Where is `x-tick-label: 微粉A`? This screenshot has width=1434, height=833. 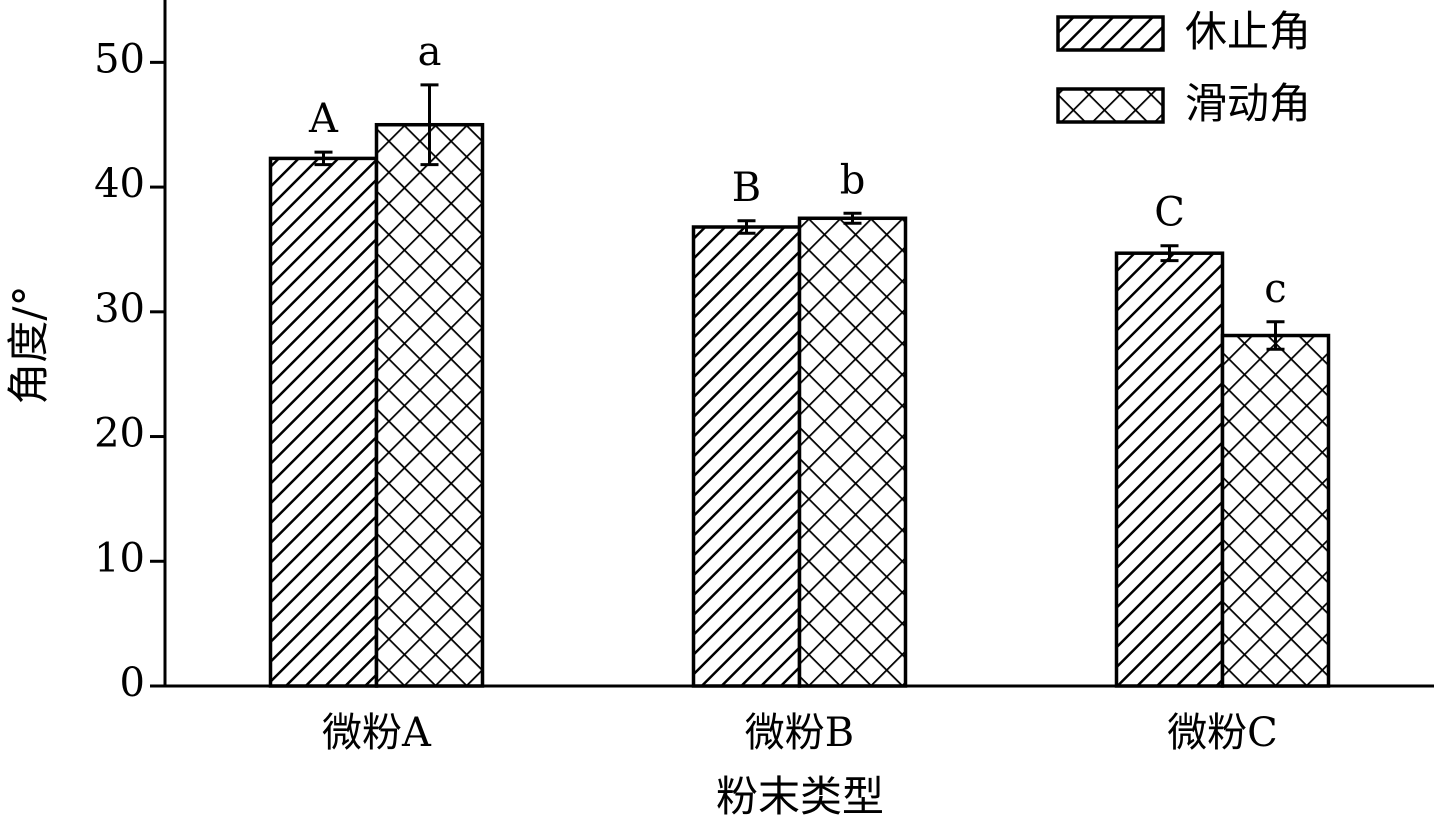 x-tick-label: 微粉A is located at coordinates (377, 733).